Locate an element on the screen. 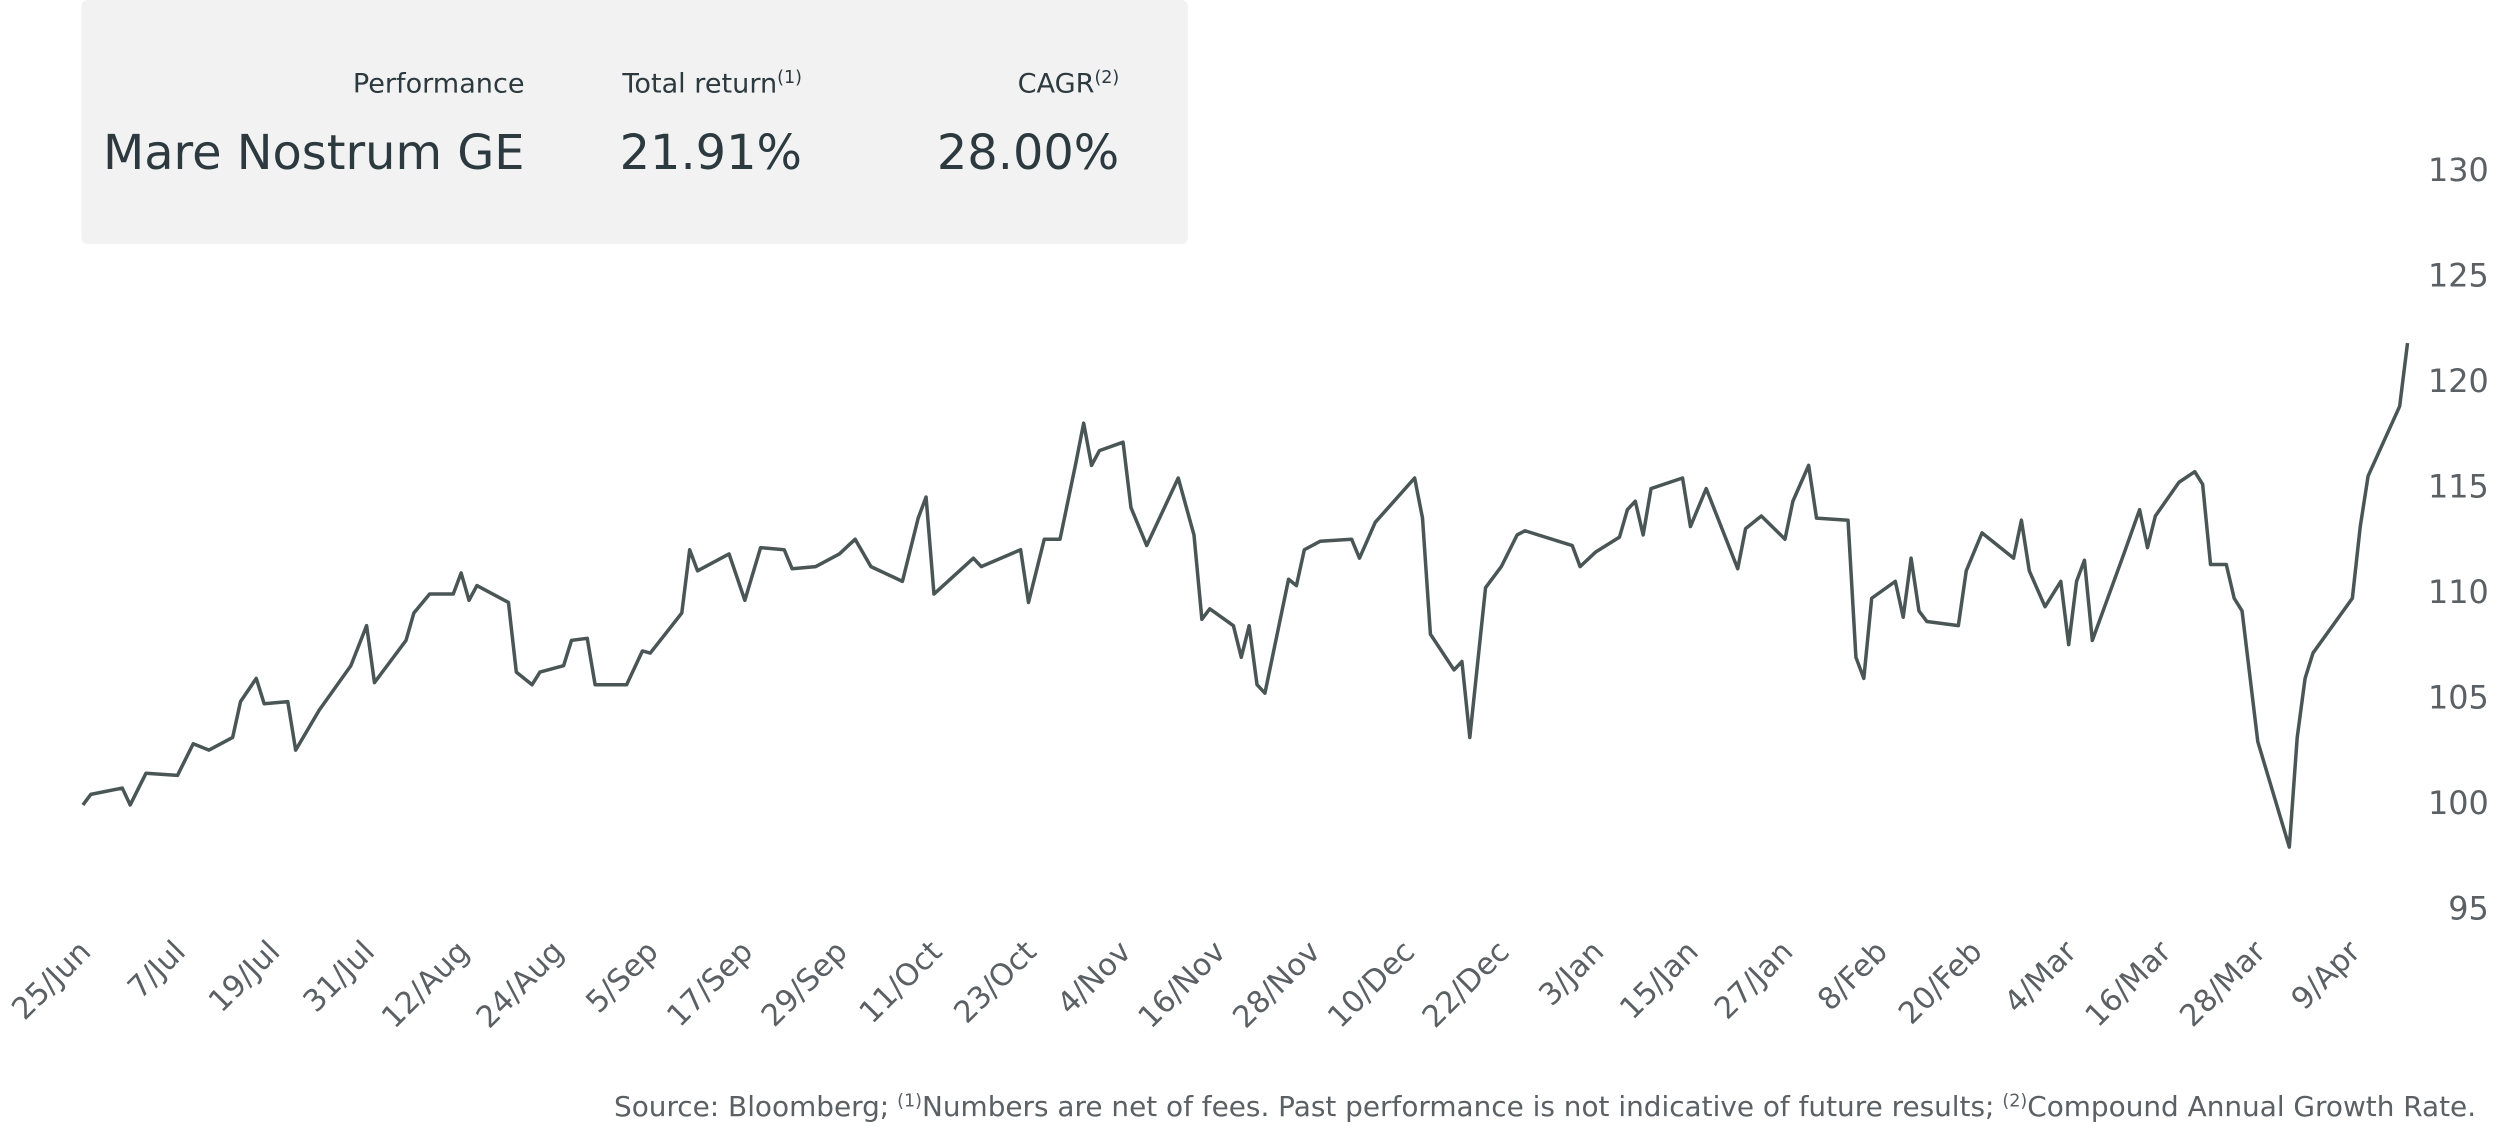 The height and width of the screenshot is (1140, 2500). x-tick-label: 19/Jul is located at coordinates (244, 976).